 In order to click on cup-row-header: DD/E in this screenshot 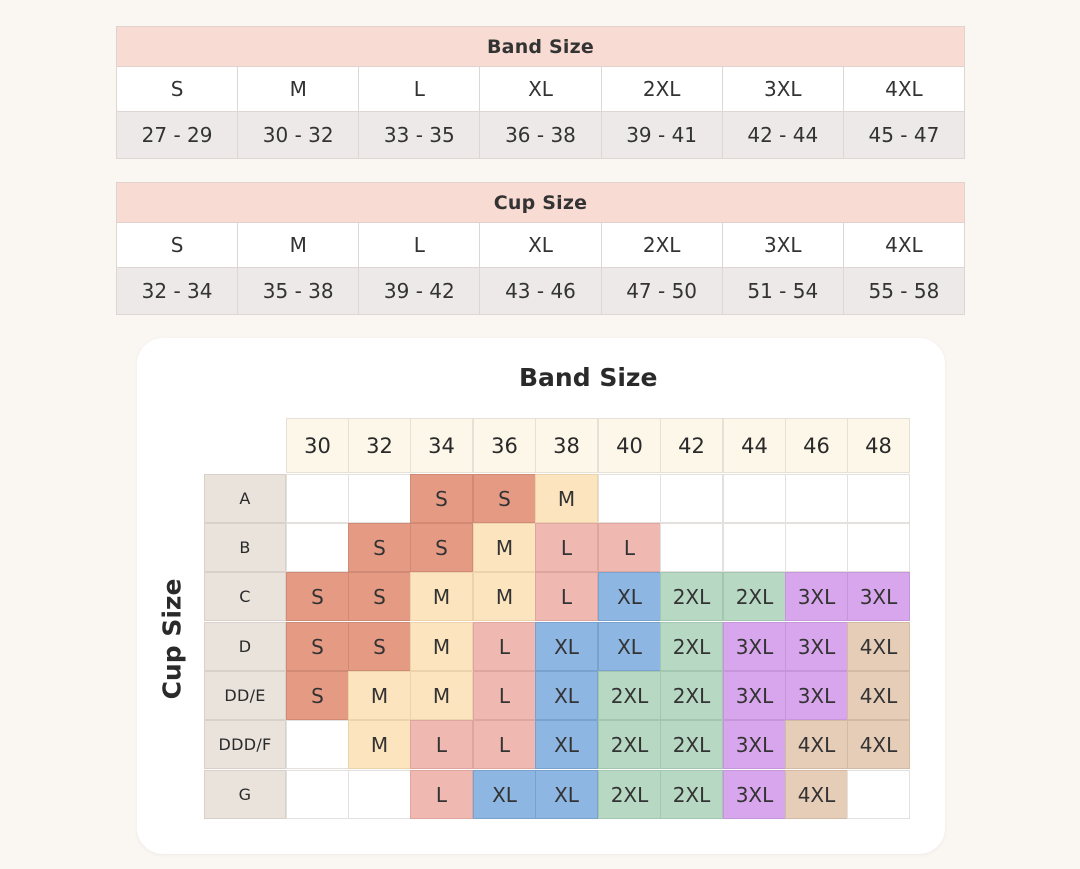, I will do `click(245, 695)`.